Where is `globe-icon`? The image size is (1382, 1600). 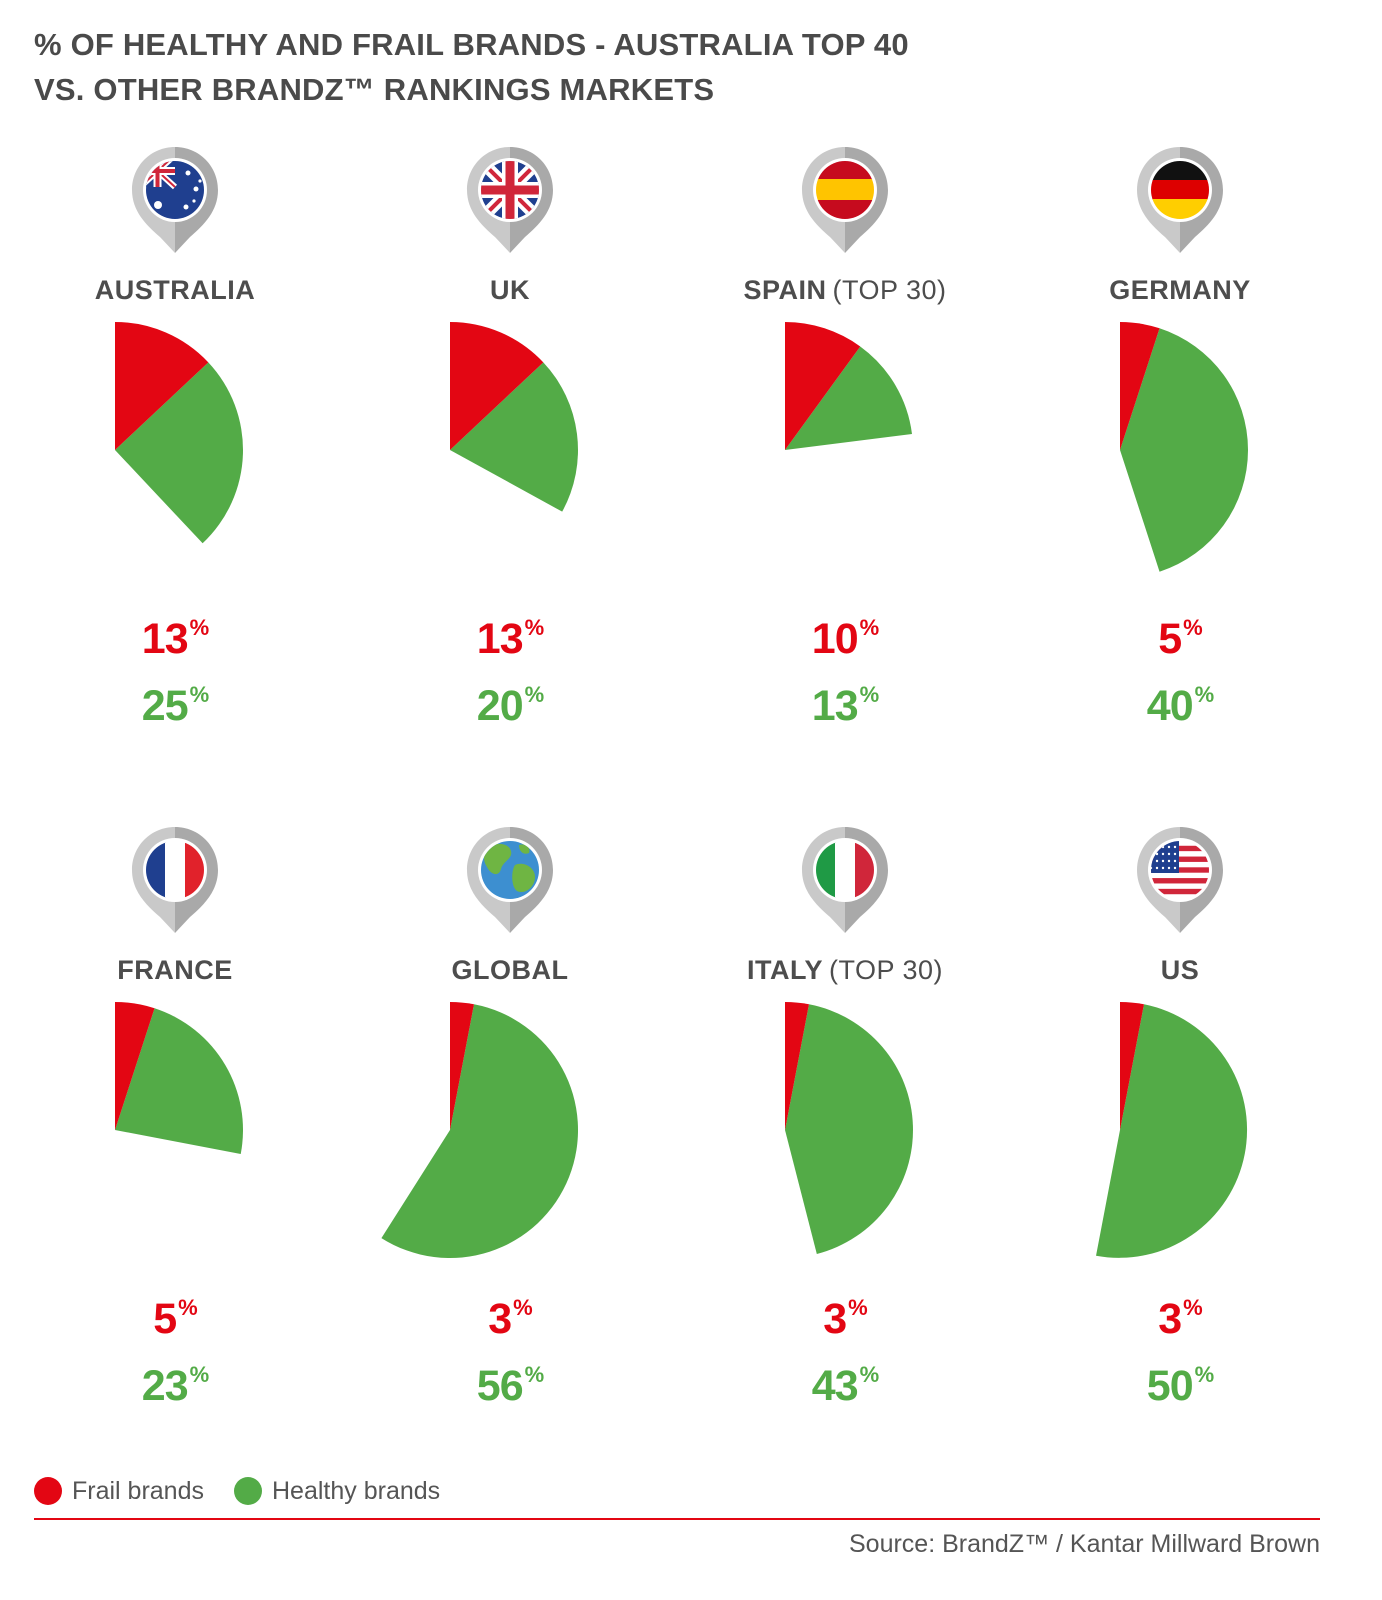
globe-icon is located at coordinates (510, 880).